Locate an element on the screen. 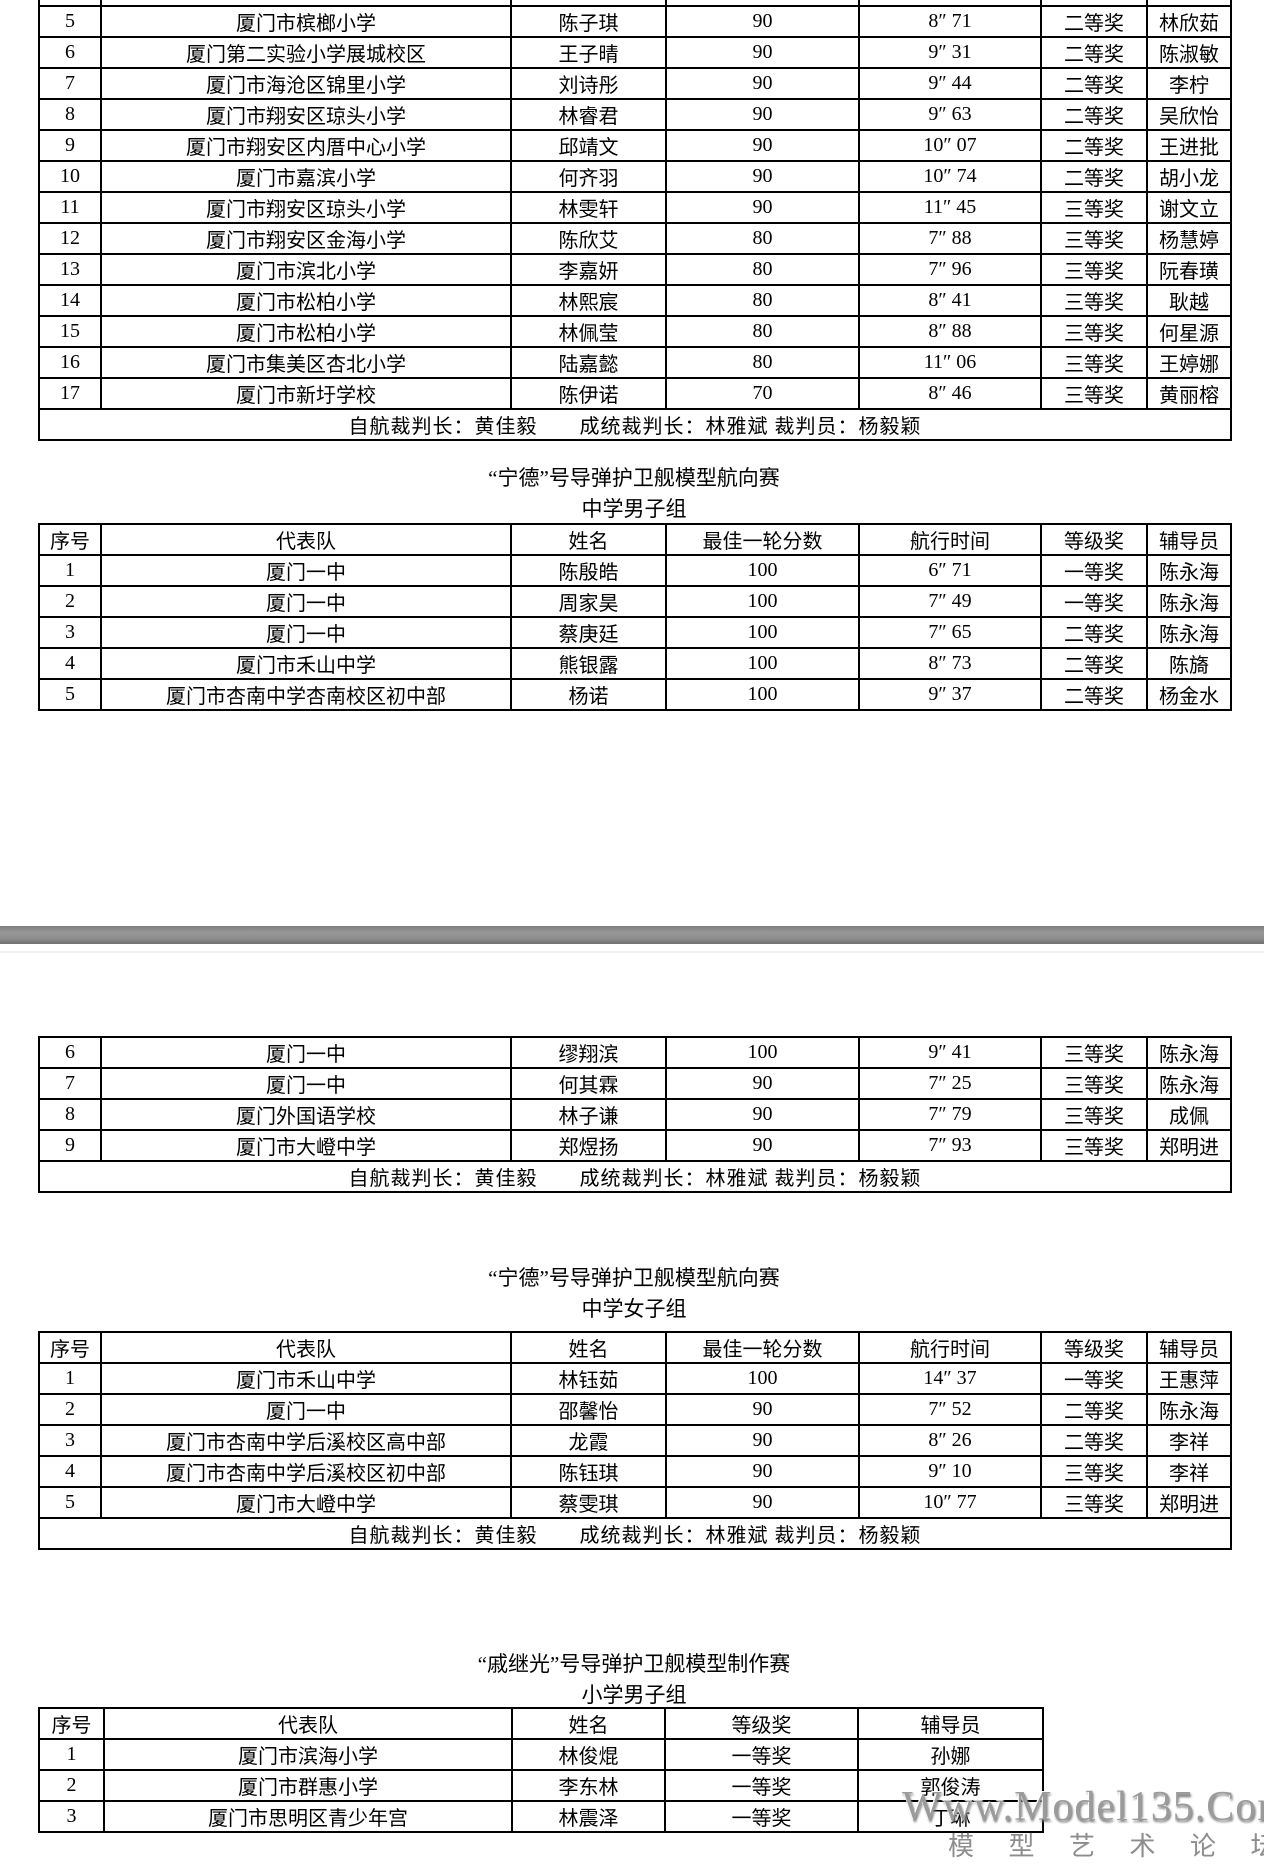 The image size is (1264, 1866). clipped-row-remnant is located at coordinates (635, 3).